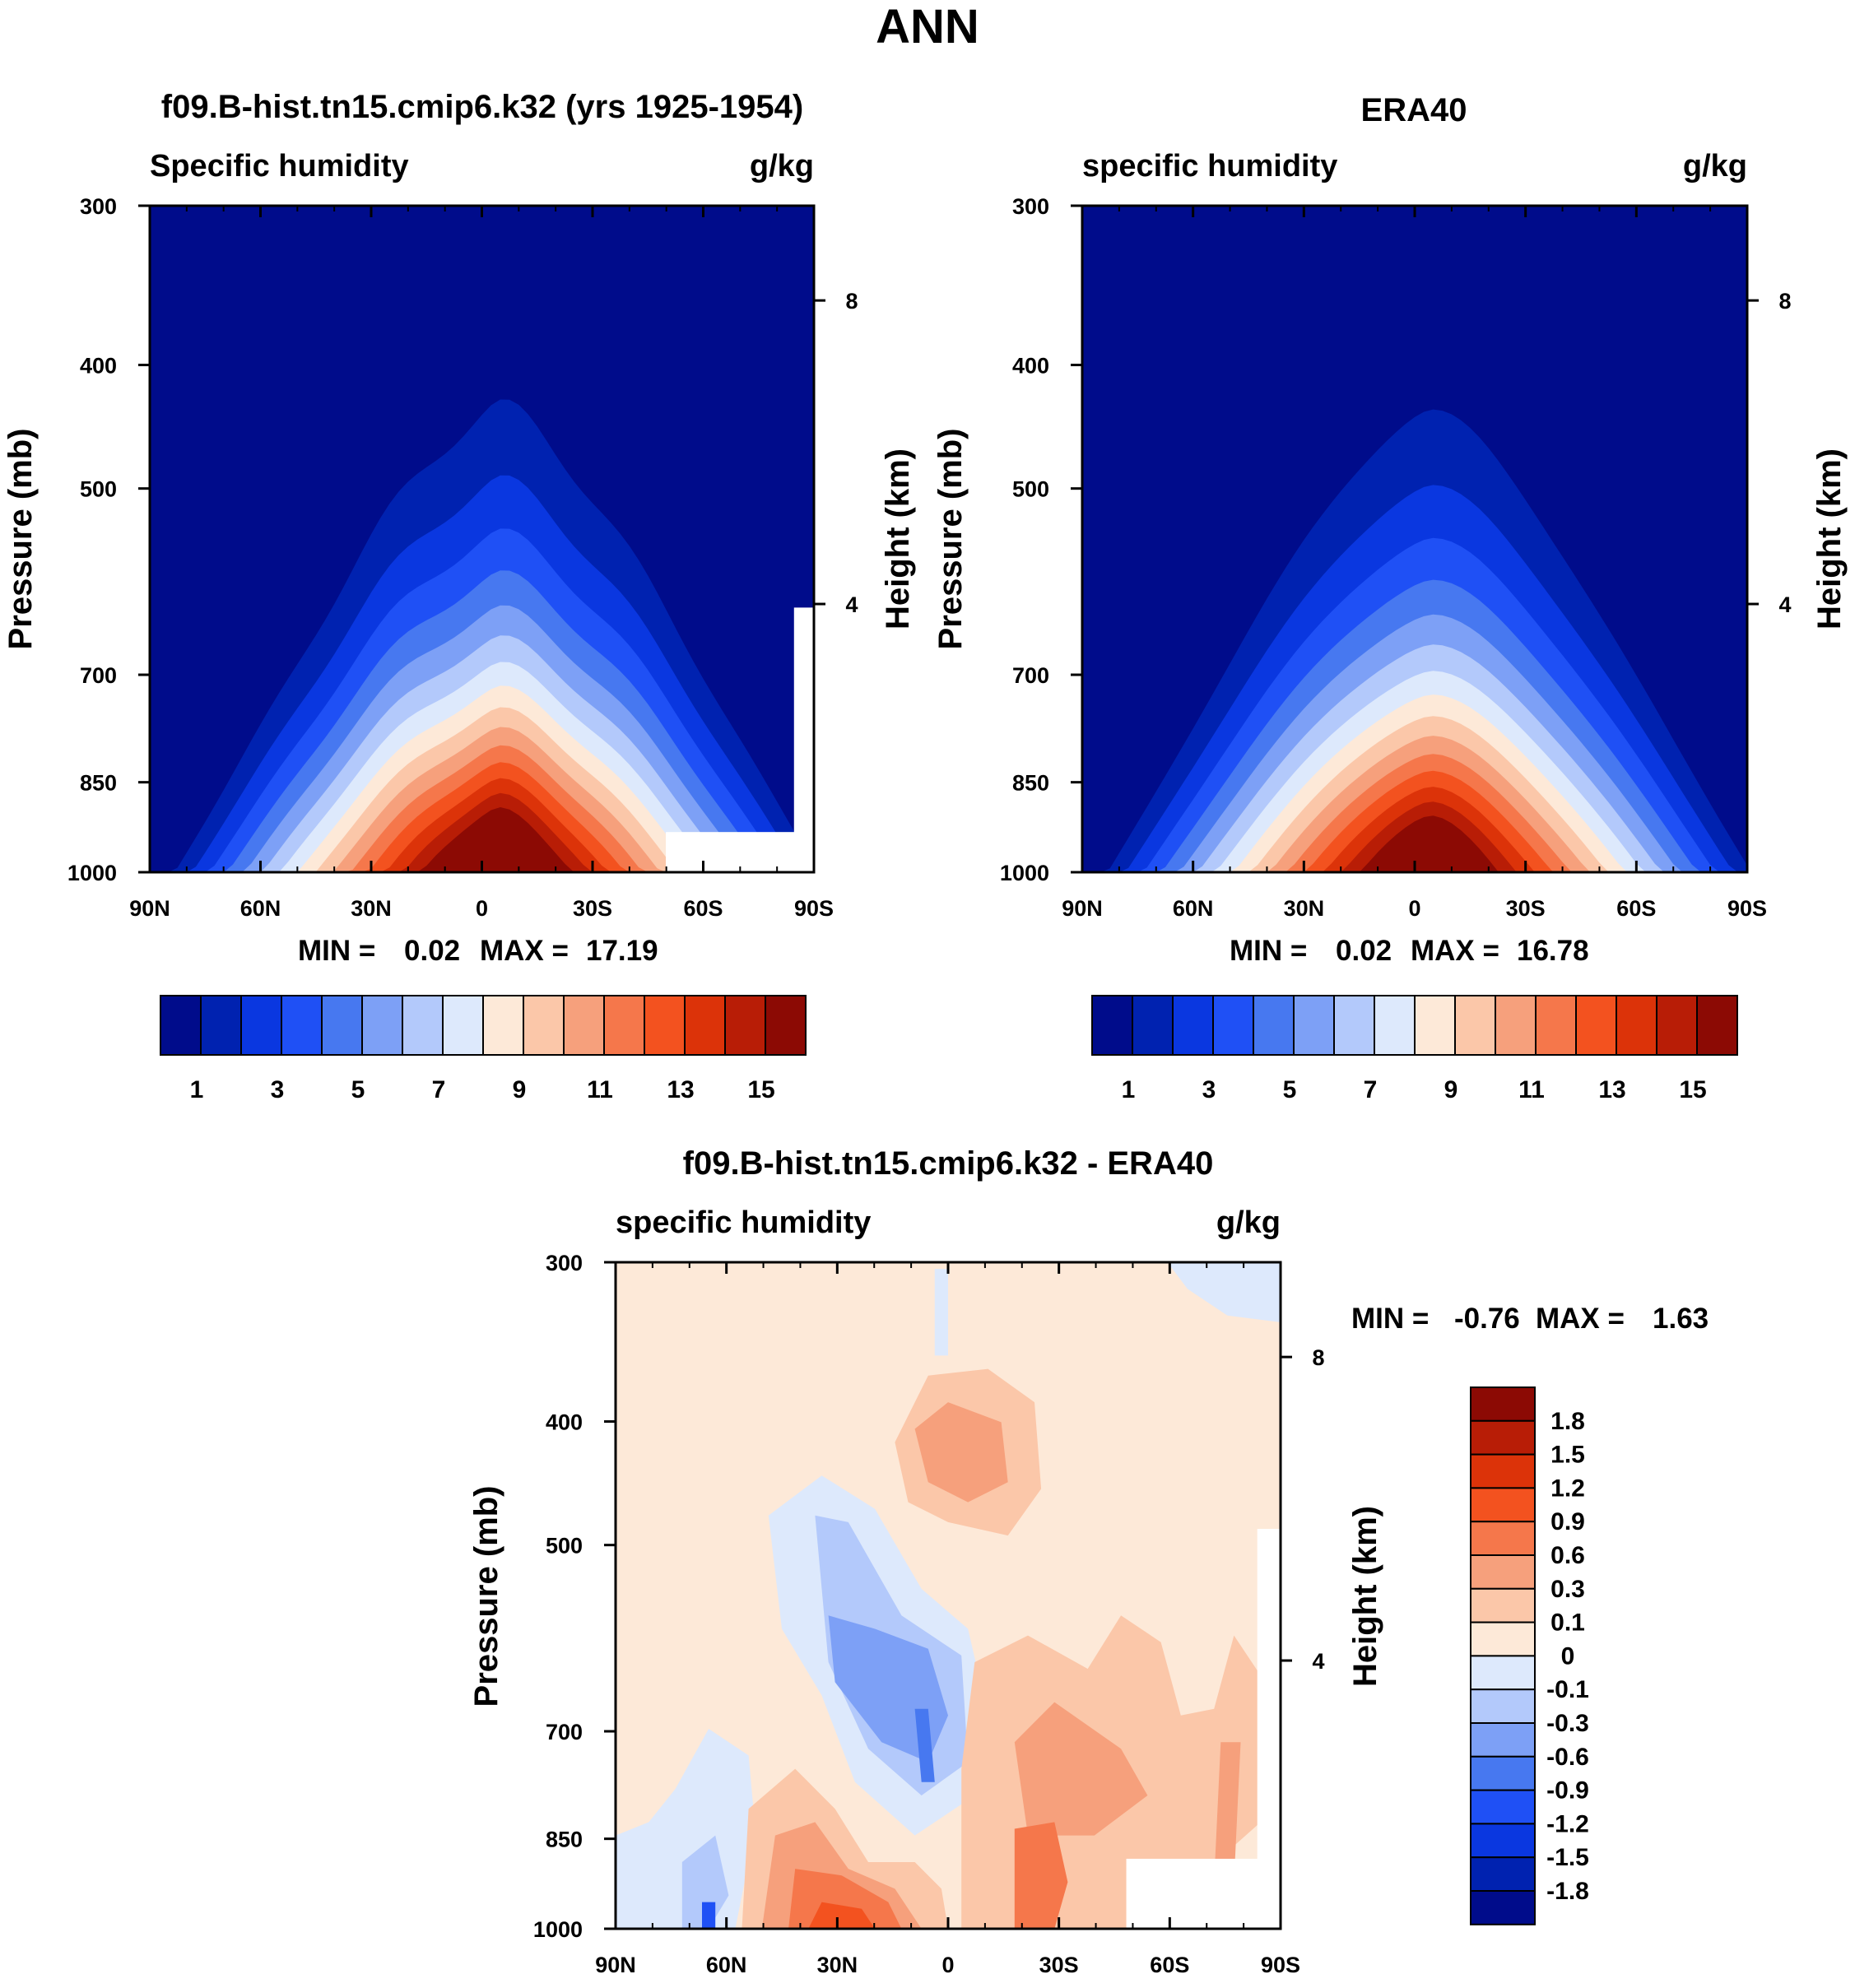 Image resolution: width=1855 pixels, height=1988 pixels. What do you see at coordinates (928, 26) in the screenshot?
I see `figure-title: ANN` at bounding box center [928, 26].